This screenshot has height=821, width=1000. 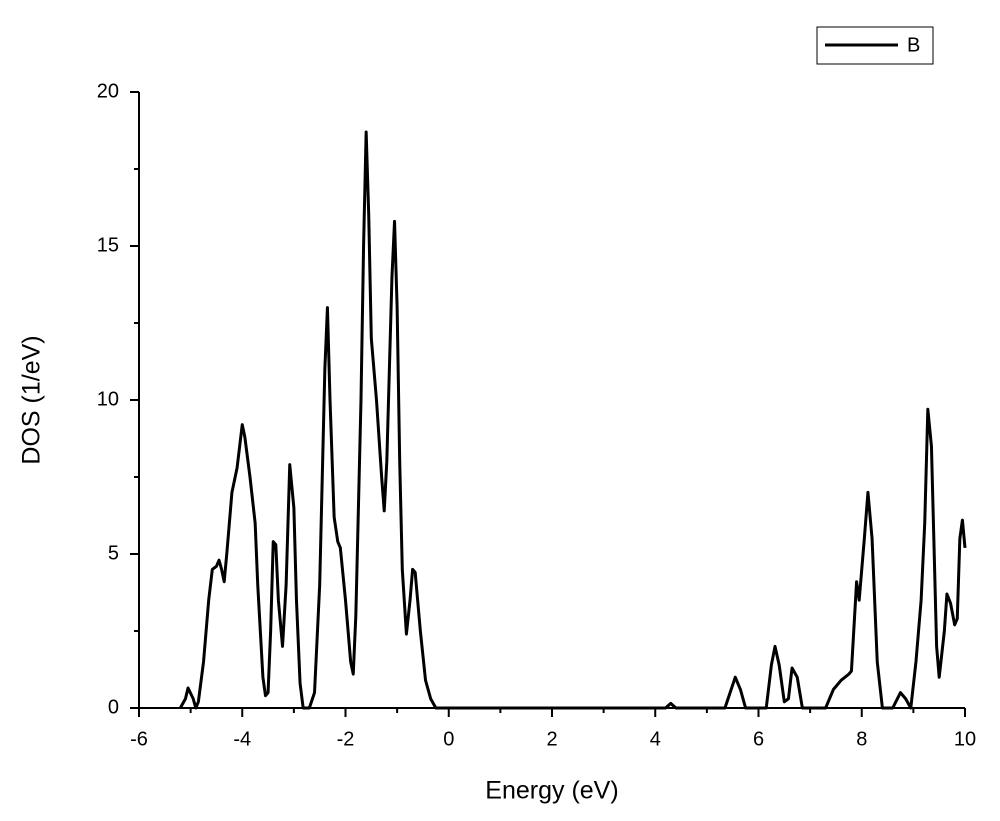 What do you see at coordinates (346, 739) in the screenshot?
I see `x-tick-label: -2` at bounding box center [346, 739].